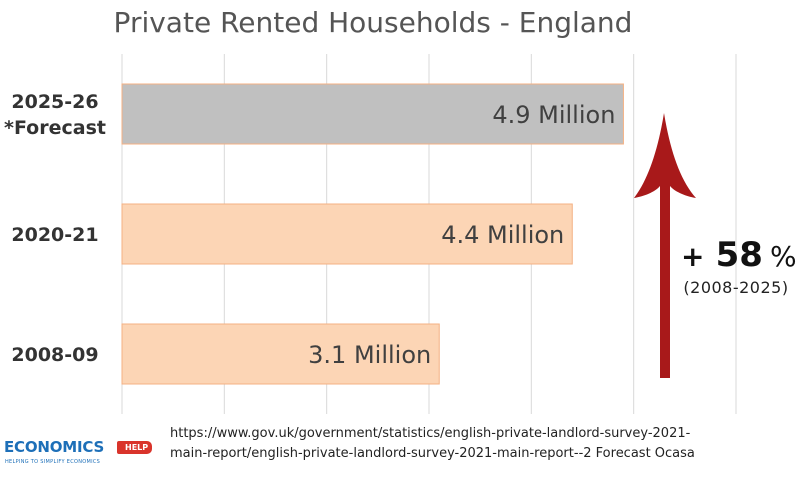 This screenshot has width=800, height=479. Describe the element at coordinates (54, 355) in the screenshot. I see `category-label: 2008-09` at that location.